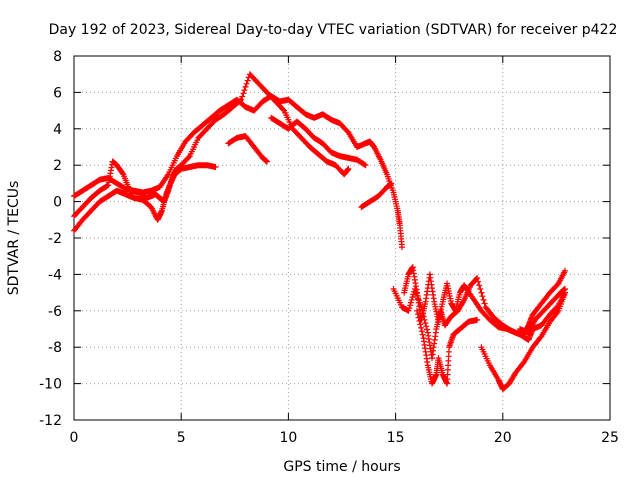  I want to click on x-tick-label: 15, so click(396, 438).